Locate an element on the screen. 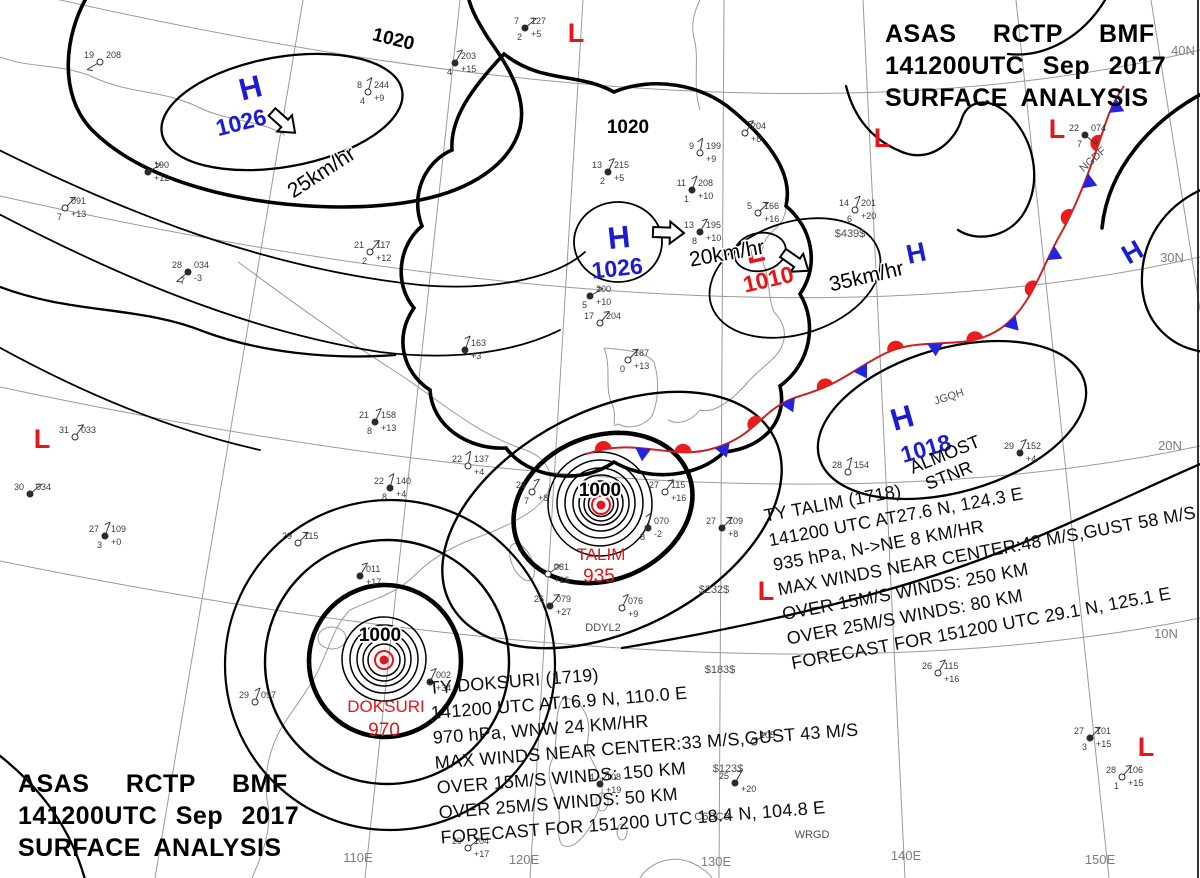  station-tendency: +13 is located at coordinates (388, 428).